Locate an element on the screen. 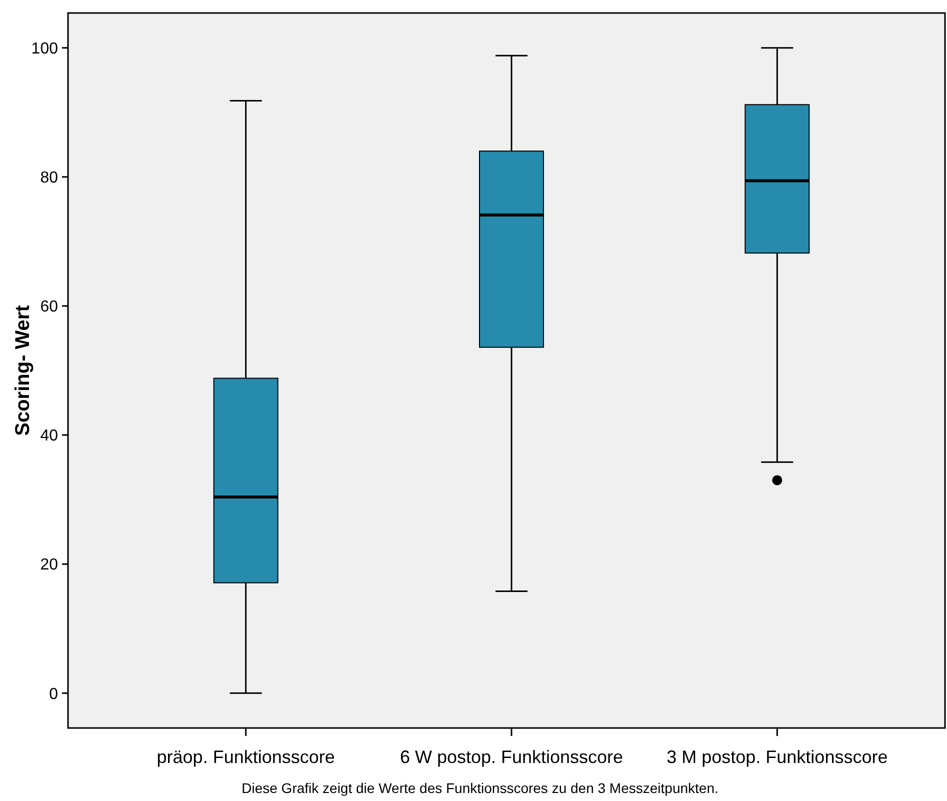 The width and height of the screenshot is (947, 801). y-tick-label: 40 is located at coordinates (49, 436).